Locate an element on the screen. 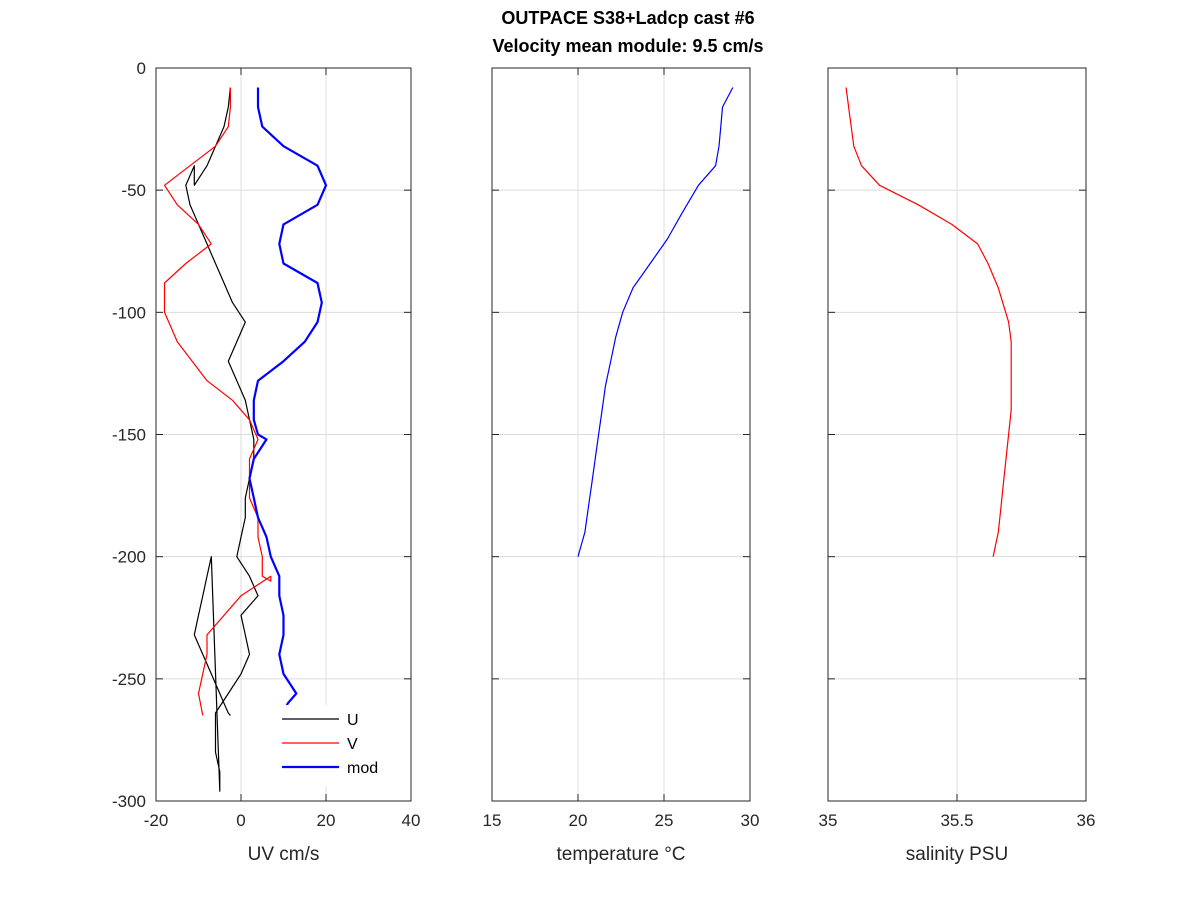  y-tick-label: 0 is located at coordinates (141, 68).